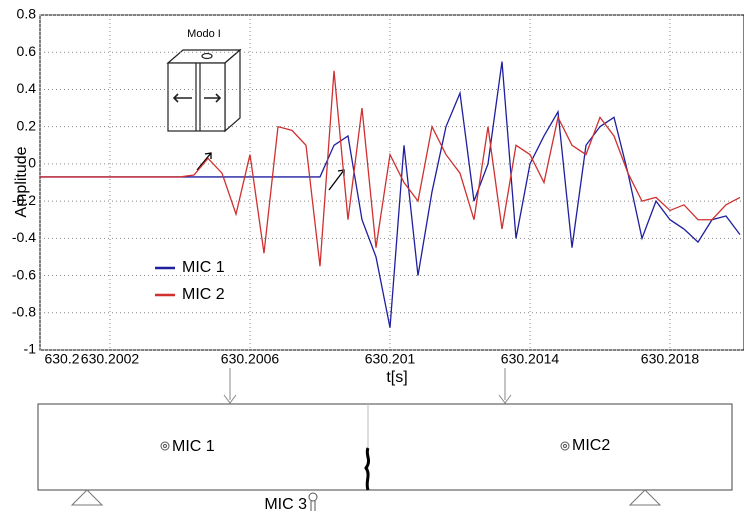  I want to click on annotation: Modo I, so click(204, 34).